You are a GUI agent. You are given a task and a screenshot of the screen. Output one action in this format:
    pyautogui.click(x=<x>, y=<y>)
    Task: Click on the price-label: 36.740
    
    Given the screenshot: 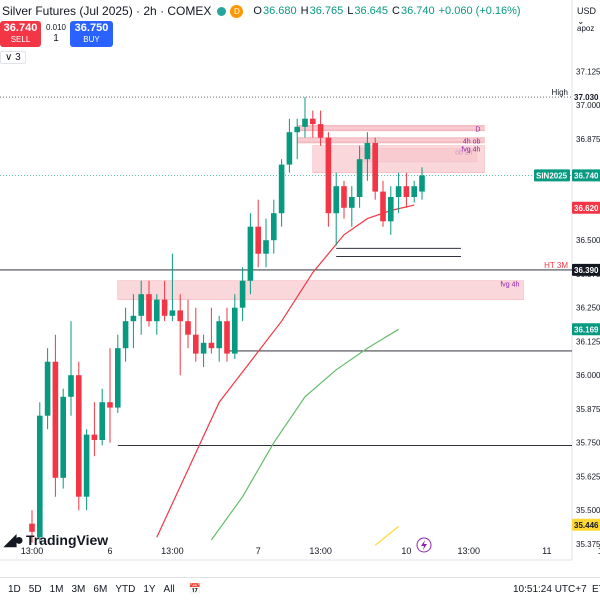 What is the action you would take?
    pyautogui.click(x=586, y=175)
    